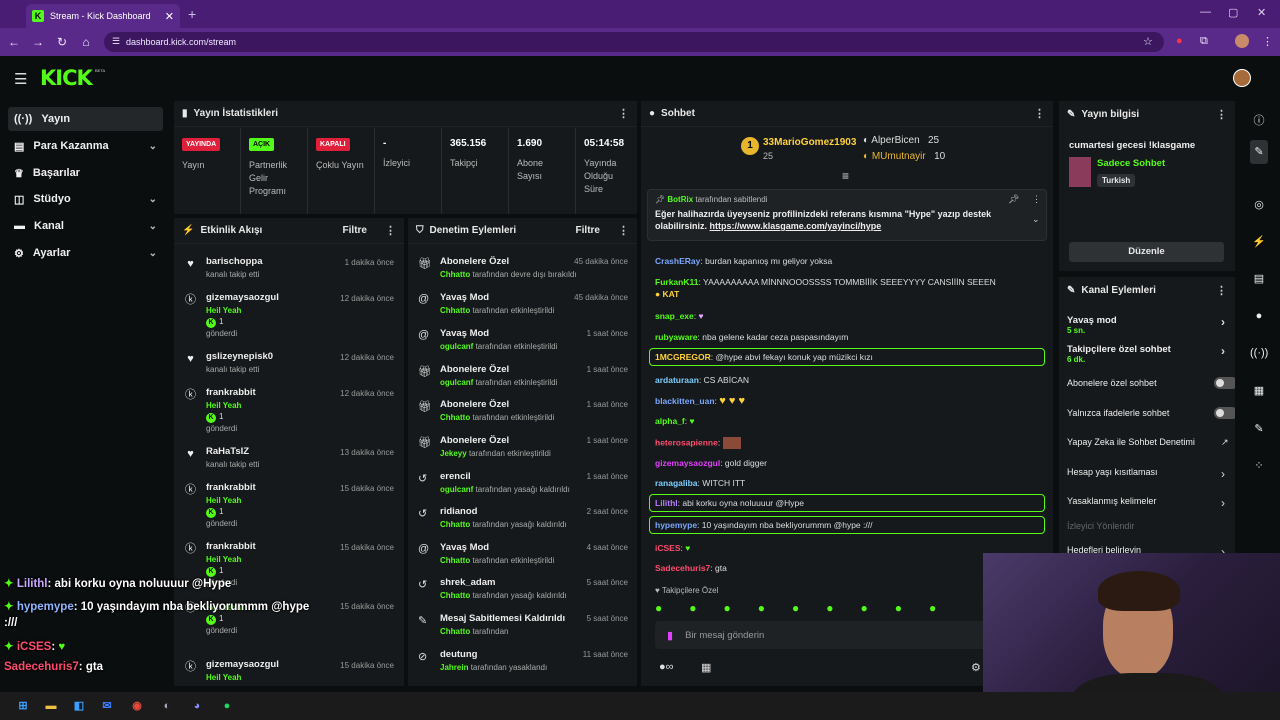 The height and width of the screenshot is (720, 1280). I want to click on pin-icon: 📌︎, so click(1014, 199).